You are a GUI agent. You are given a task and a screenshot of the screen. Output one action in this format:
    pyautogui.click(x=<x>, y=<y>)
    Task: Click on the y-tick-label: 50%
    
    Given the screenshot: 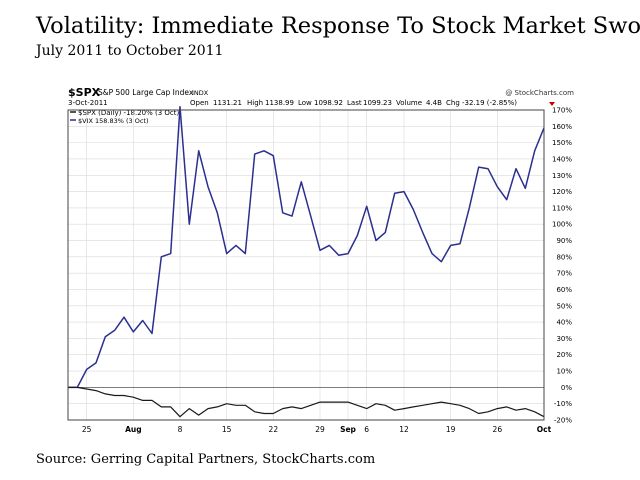 What is the action you would take?
    pyautogui.click(x=564, y=306)
    